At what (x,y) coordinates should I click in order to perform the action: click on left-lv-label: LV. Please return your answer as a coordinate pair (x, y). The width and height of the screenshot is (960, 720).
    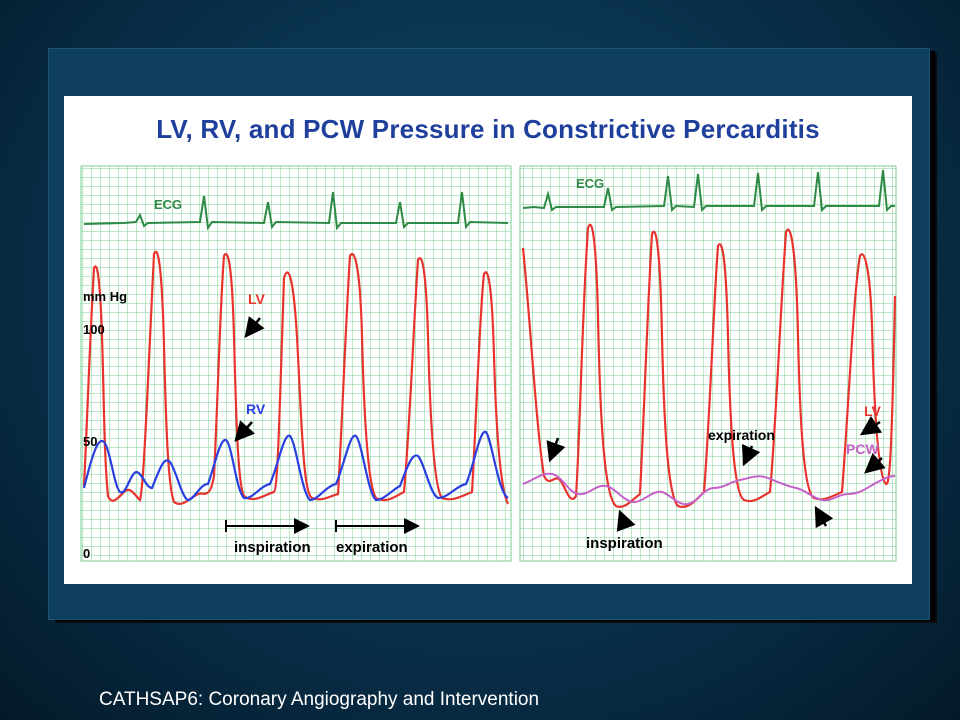
    Looking at the image, I should click on (257, 299).